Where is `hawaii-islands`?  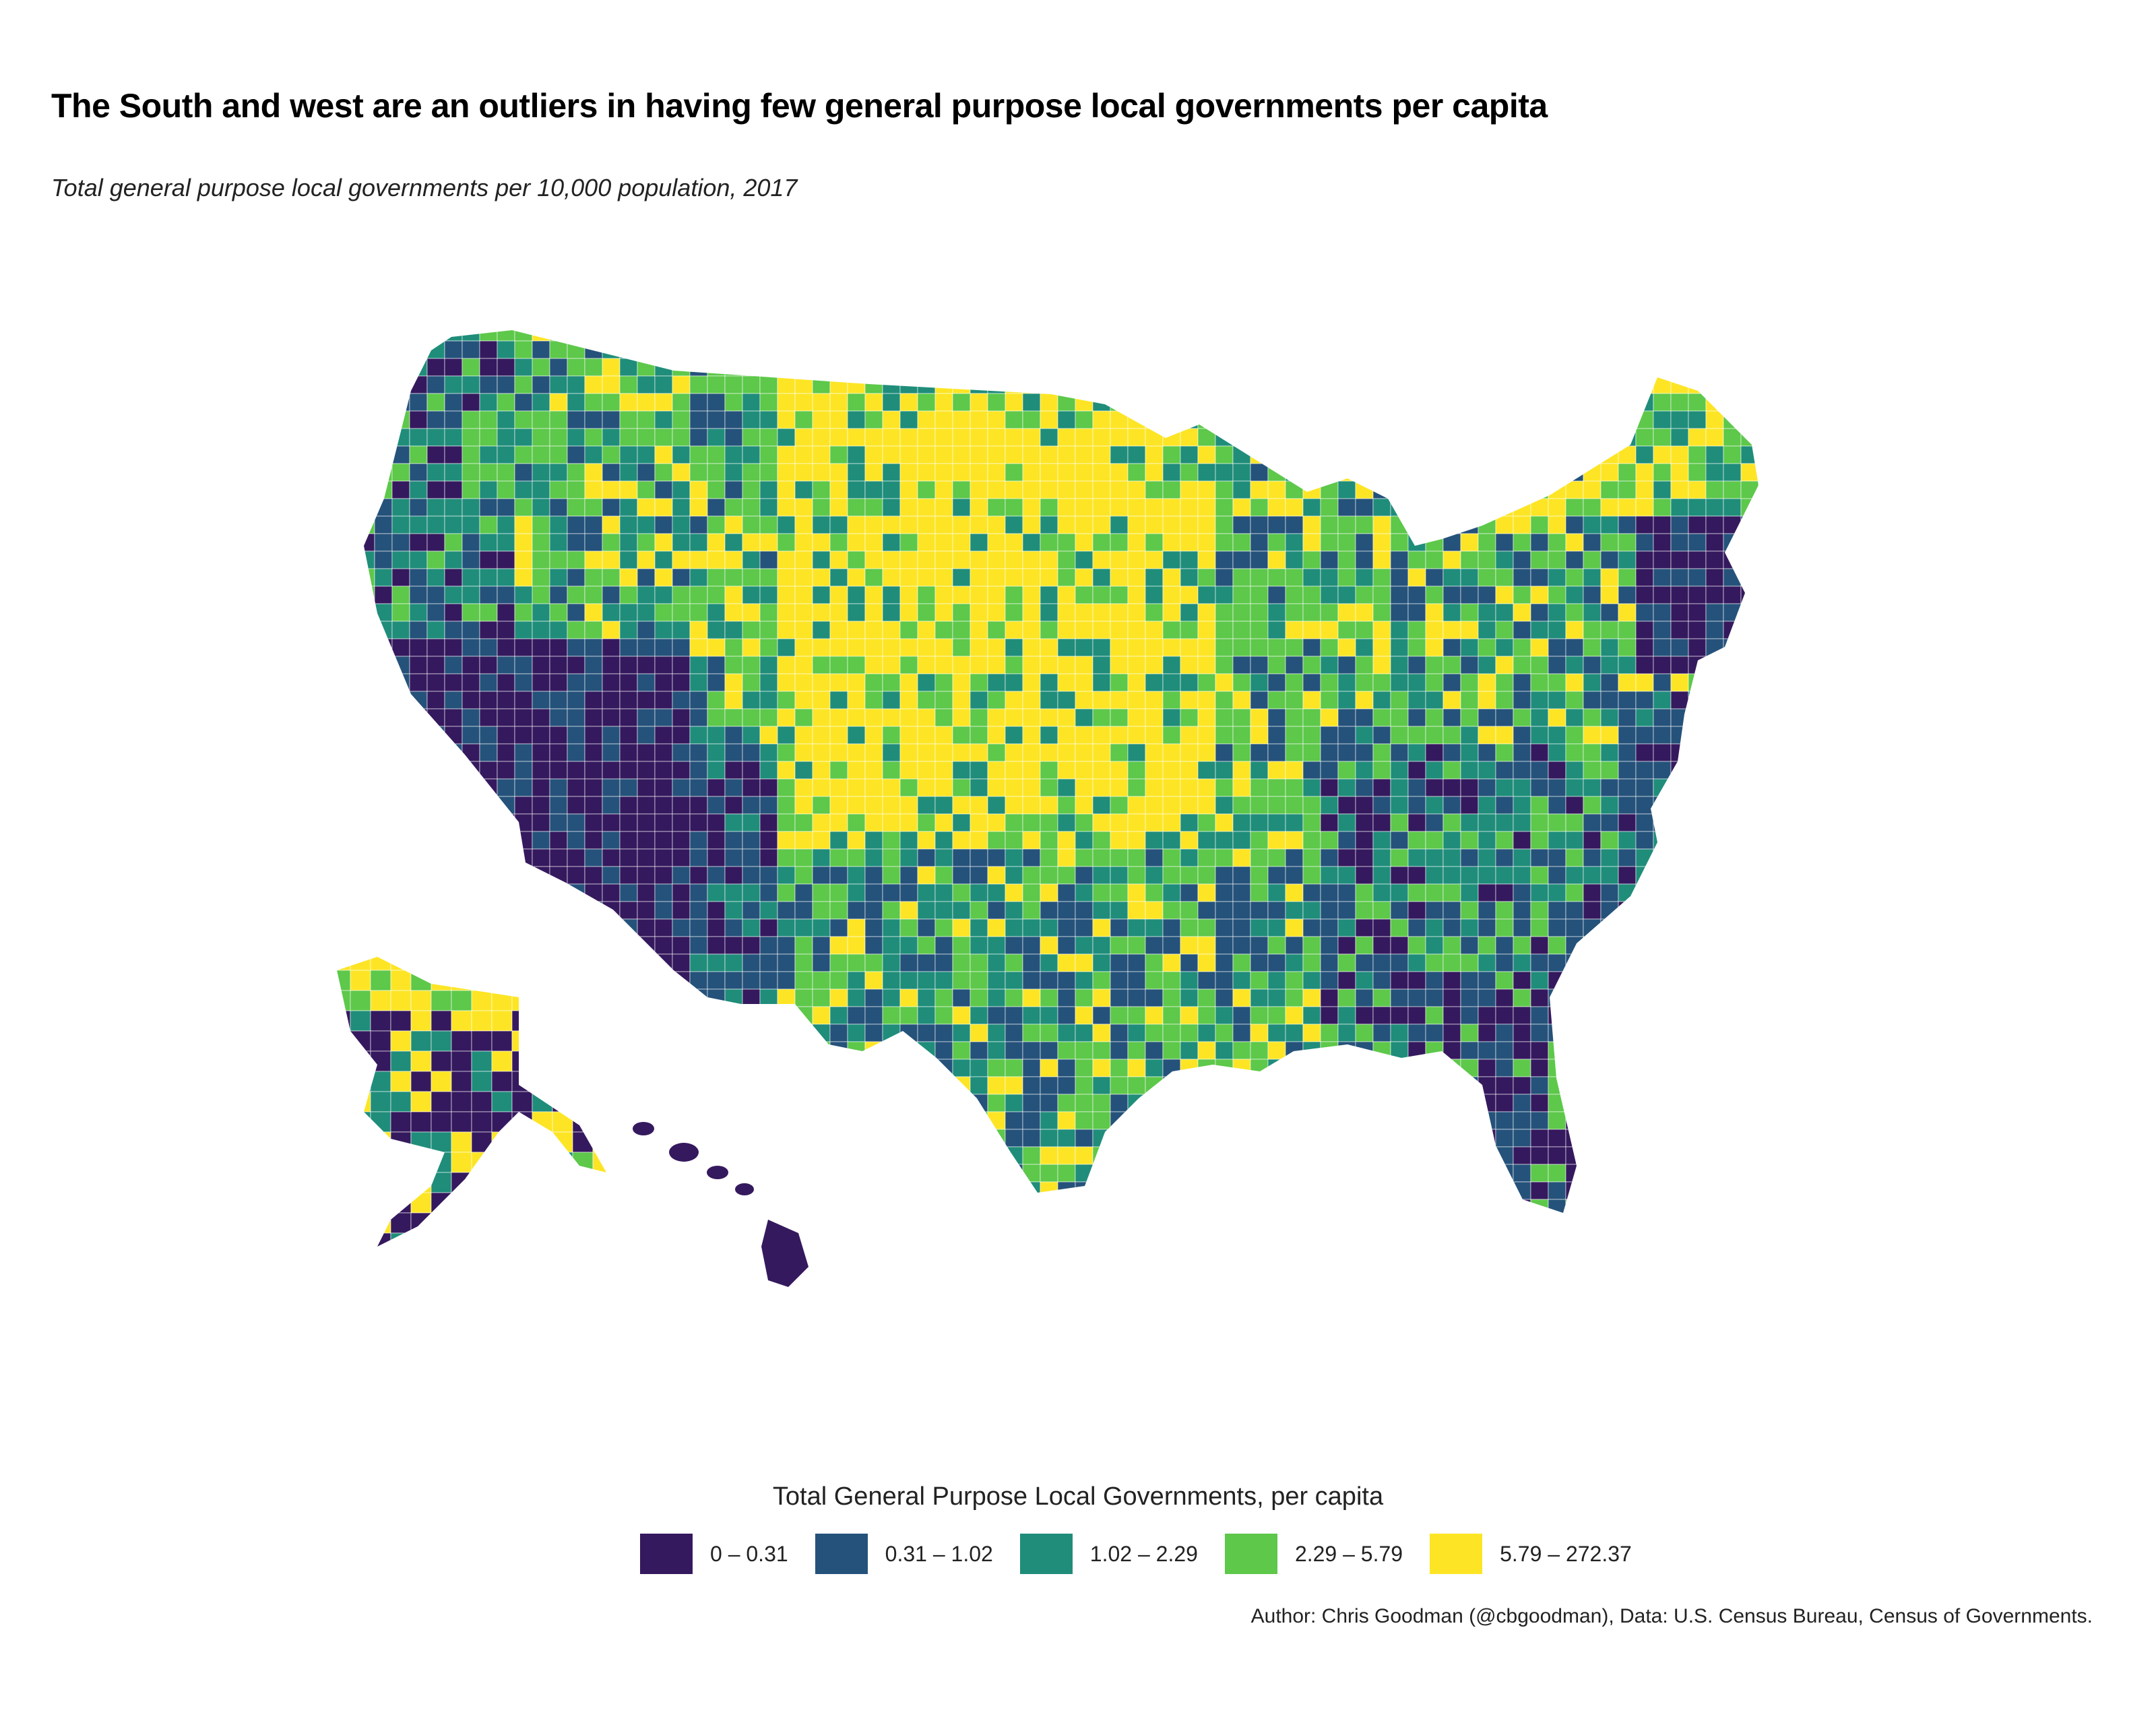 hawaii-islands is located at coordinates (720, 1204).